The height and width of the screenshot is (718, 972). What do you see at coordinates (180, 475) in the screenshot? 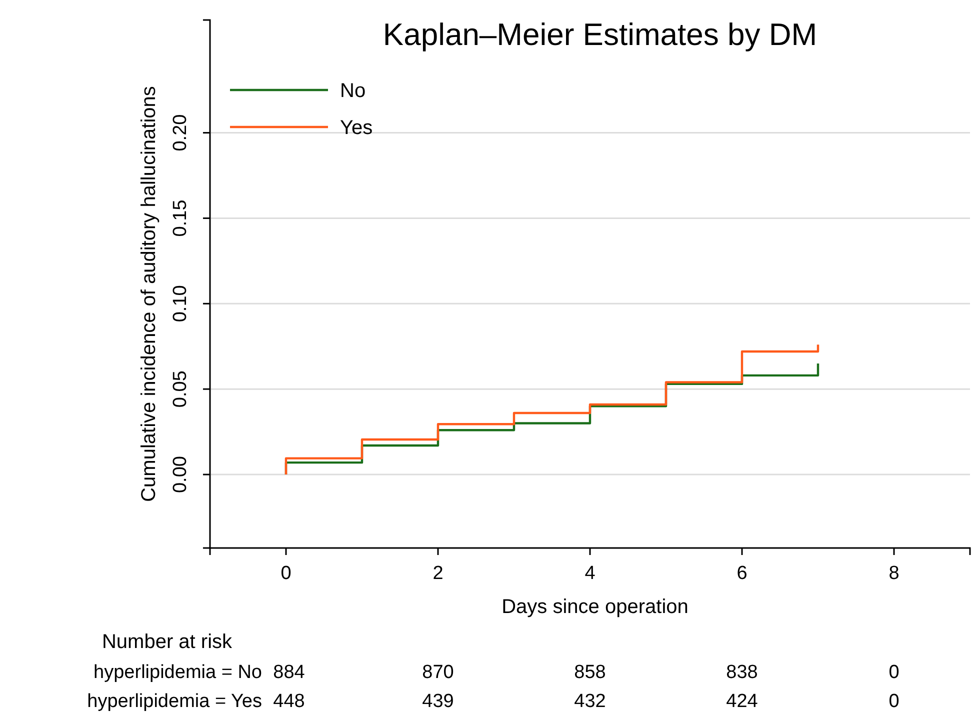
I see `y-tick-label: 0.00` at bounding box center [180, 475].